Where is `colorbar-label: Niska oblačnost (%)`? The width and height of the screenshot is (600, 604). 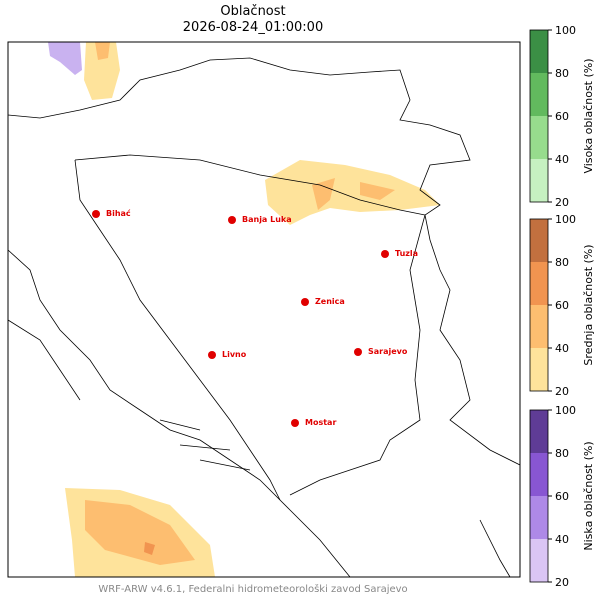 colorbar-label: Niska oblačnost (%) is located at coordinates (588, 495).